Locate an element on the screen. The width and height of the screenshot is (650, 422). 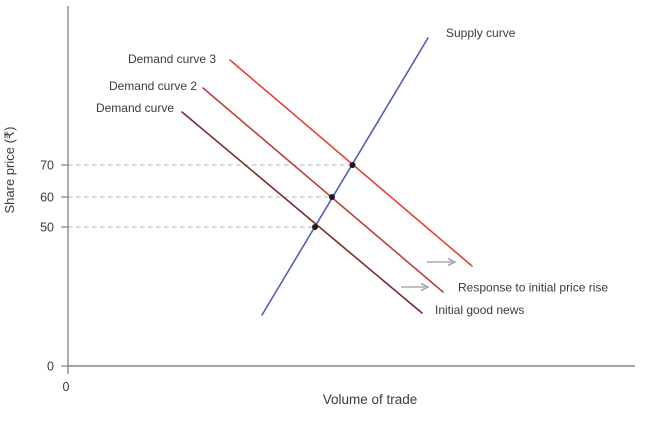
demand-curve-3-label: Demand curve 3 is located at coordinates (172, 59).